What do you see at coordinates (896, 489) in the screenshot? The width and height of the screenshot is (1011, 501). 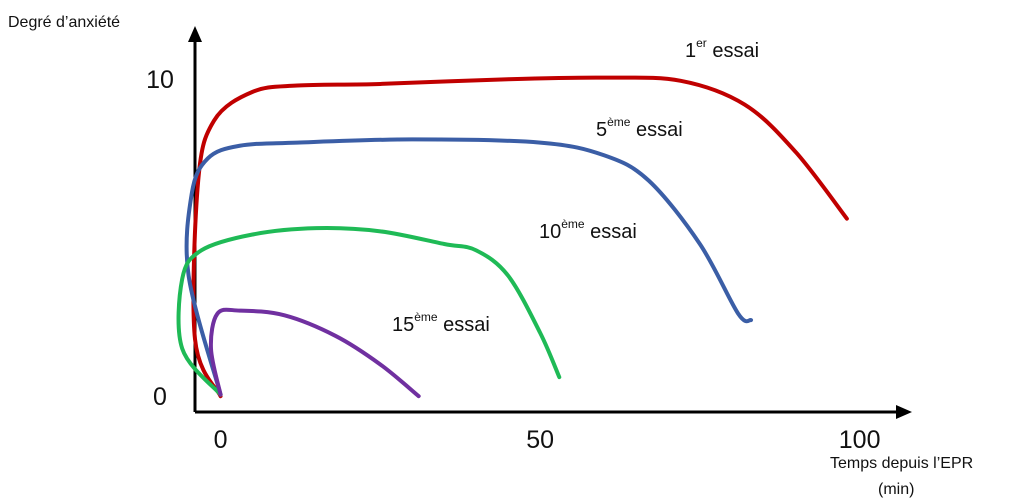 I see `x-axis-title-line2: (min)` at bounding box center [896, 489].